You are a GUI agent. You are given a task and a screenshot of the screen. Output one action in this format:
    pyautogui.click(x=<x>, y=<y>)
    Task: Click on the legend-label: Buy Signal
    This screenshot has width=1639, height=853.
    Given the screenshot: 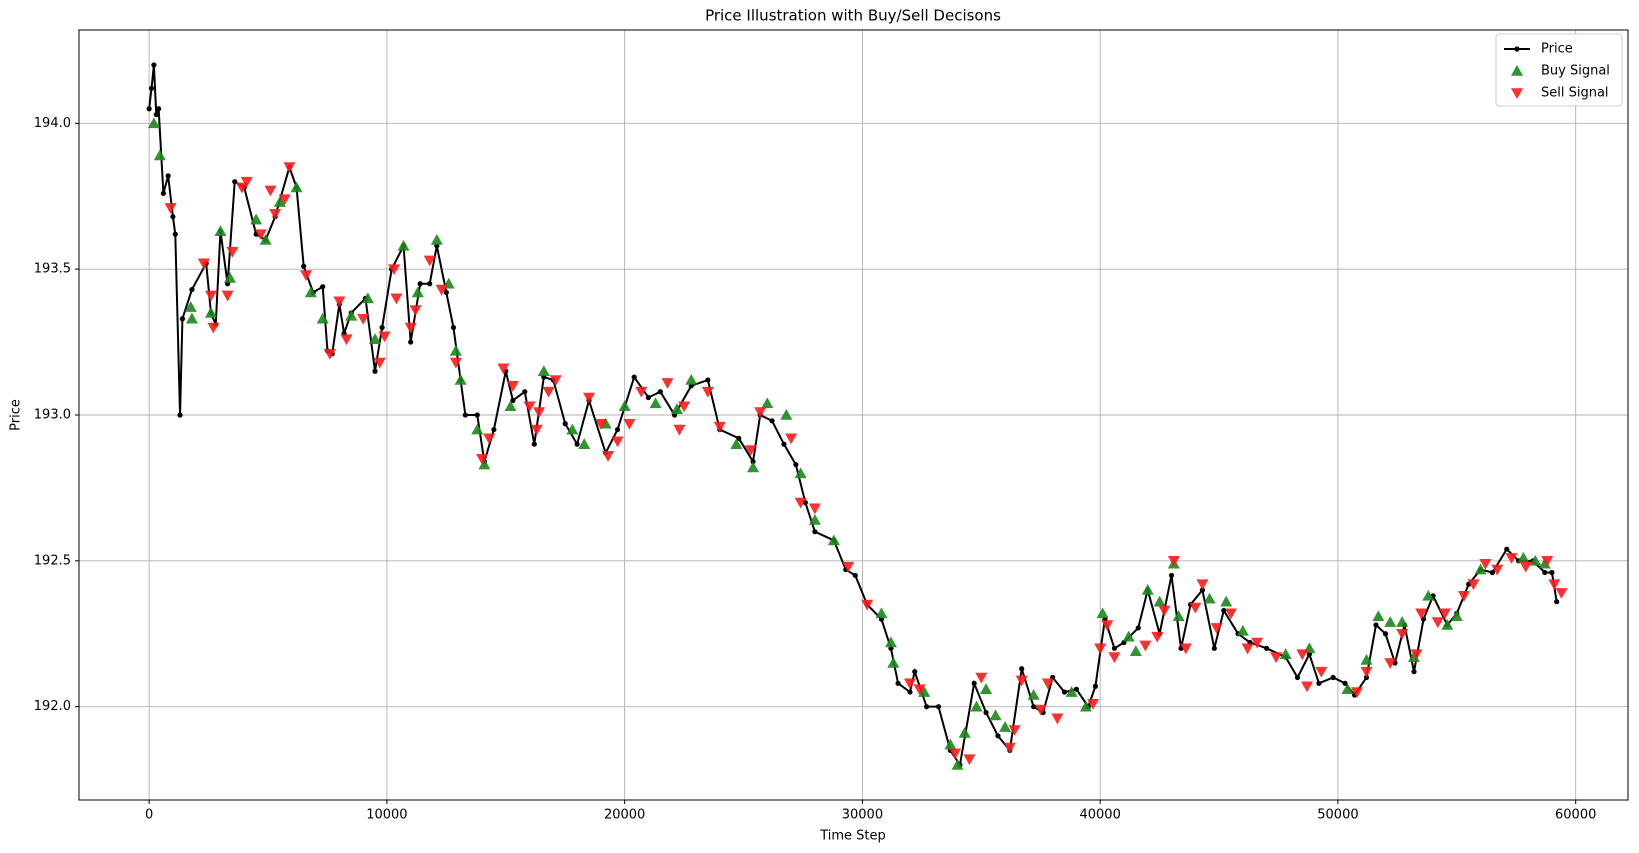 What is the action you would take?
    pyautogui.click(x=1575, y=71)
    